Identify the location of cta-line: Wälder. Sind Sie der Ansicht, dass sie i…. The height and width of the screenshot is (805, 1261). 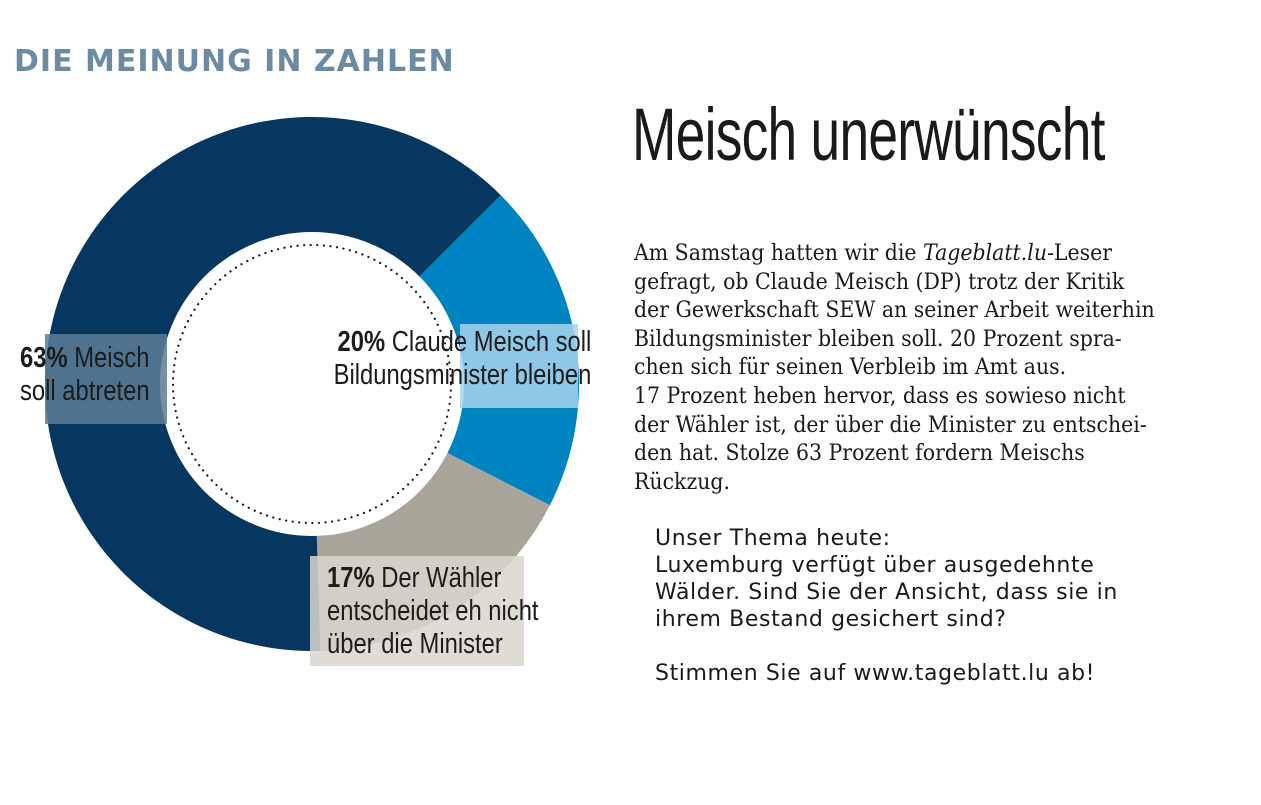
(886, 592).